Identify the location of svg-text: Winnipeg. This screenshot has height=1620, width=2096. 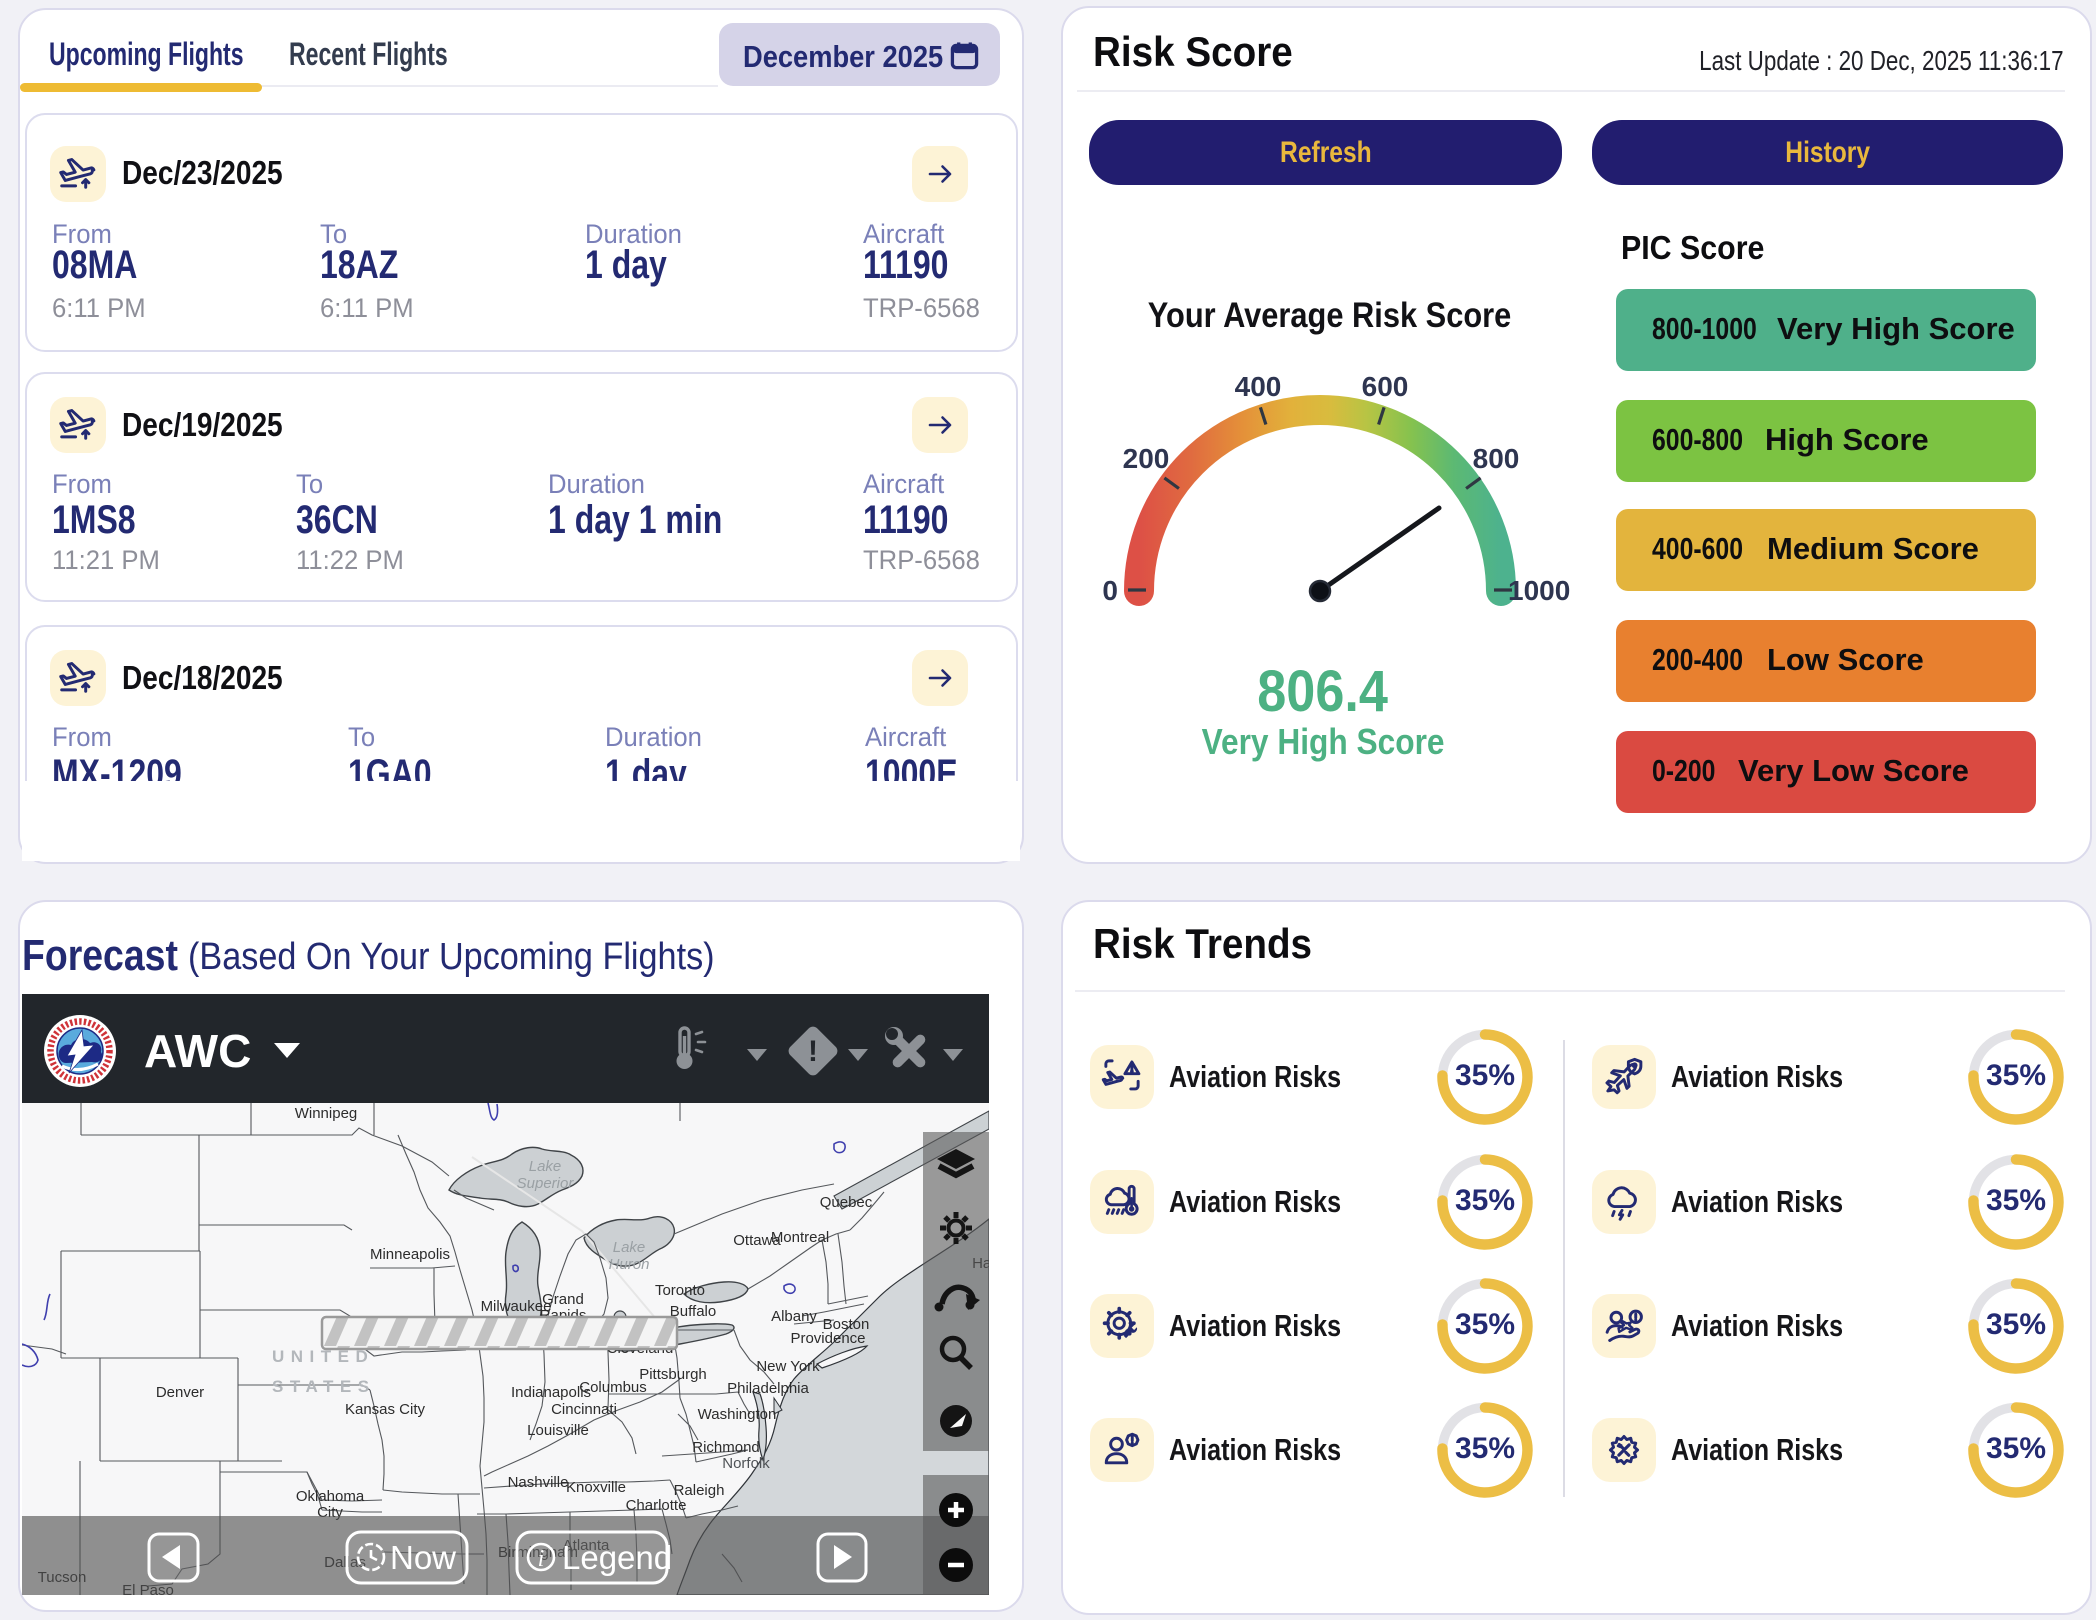
(326, 1113).